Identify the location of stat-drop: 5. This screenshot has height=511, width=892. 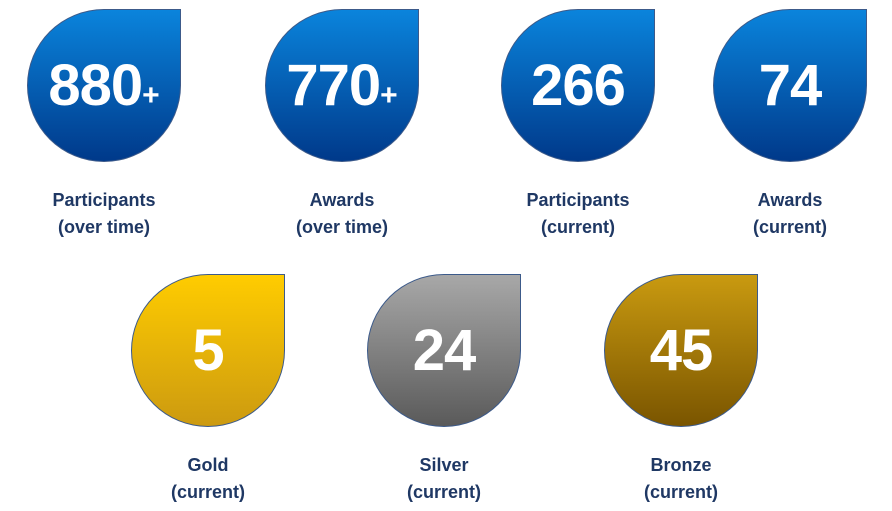
(208, 350).